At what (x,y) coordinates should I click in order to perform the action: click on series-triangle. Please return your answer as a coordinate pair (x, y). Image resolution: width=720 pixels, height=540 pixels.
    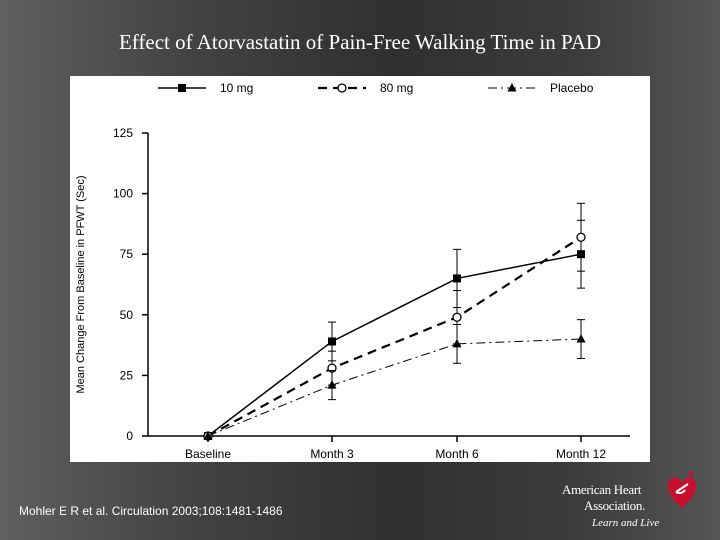
    Looking at the image, I should click on (394, 379).